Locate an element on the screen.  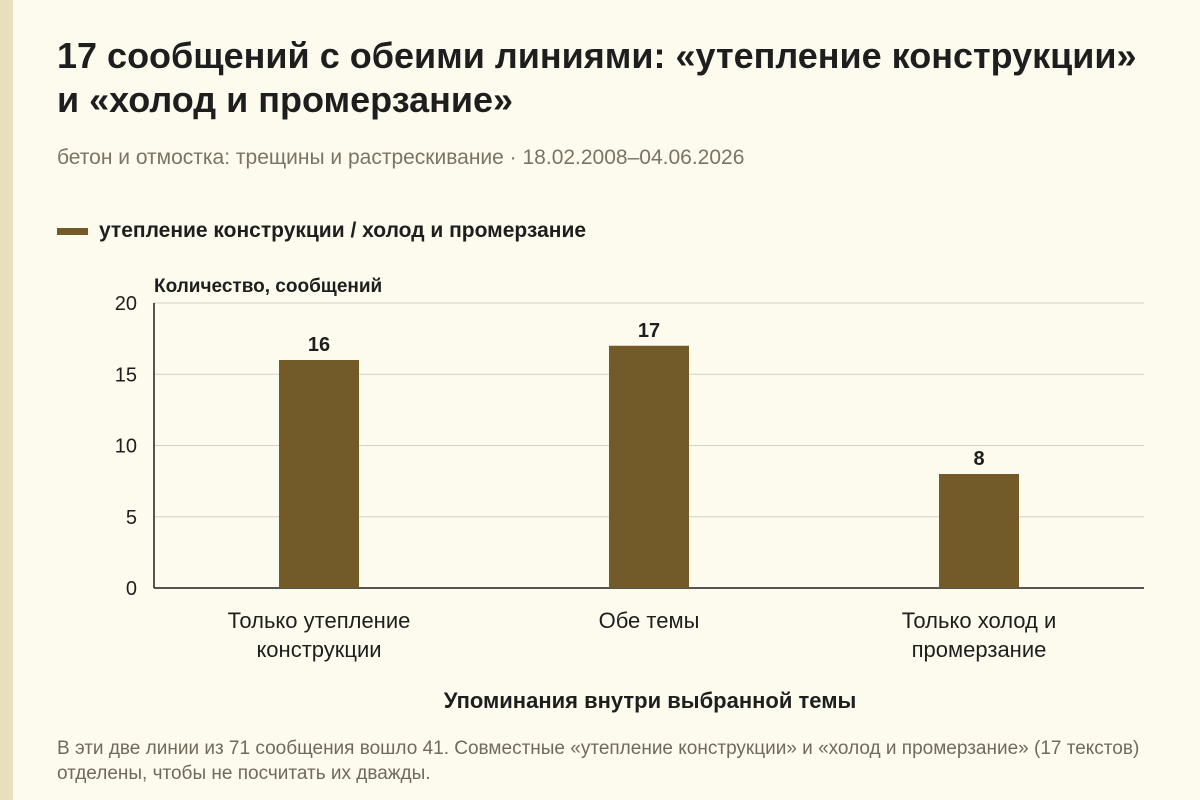
x-tick-label: Только холод и is located at coordinates (979, 620).